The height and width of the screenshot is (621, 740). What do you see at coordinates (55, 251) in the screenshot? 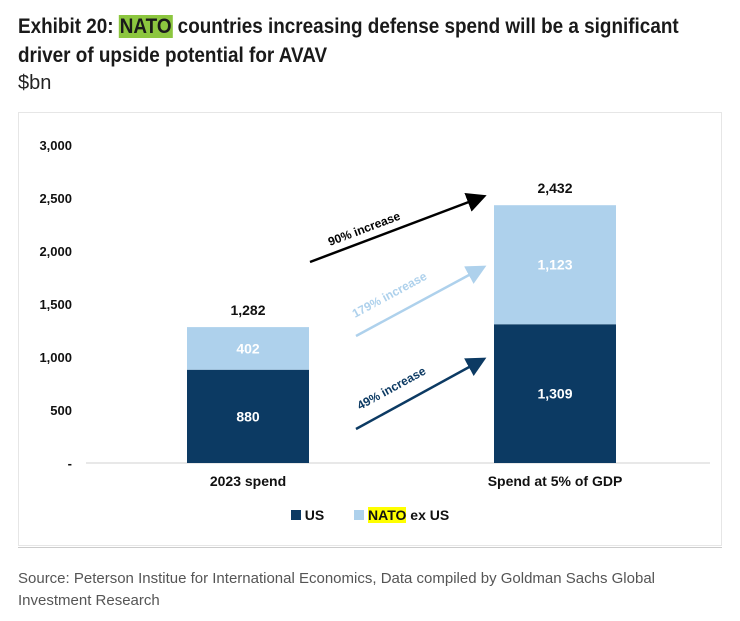
I see `y-tick-label: 2,000` at bounding box center [55, 251].